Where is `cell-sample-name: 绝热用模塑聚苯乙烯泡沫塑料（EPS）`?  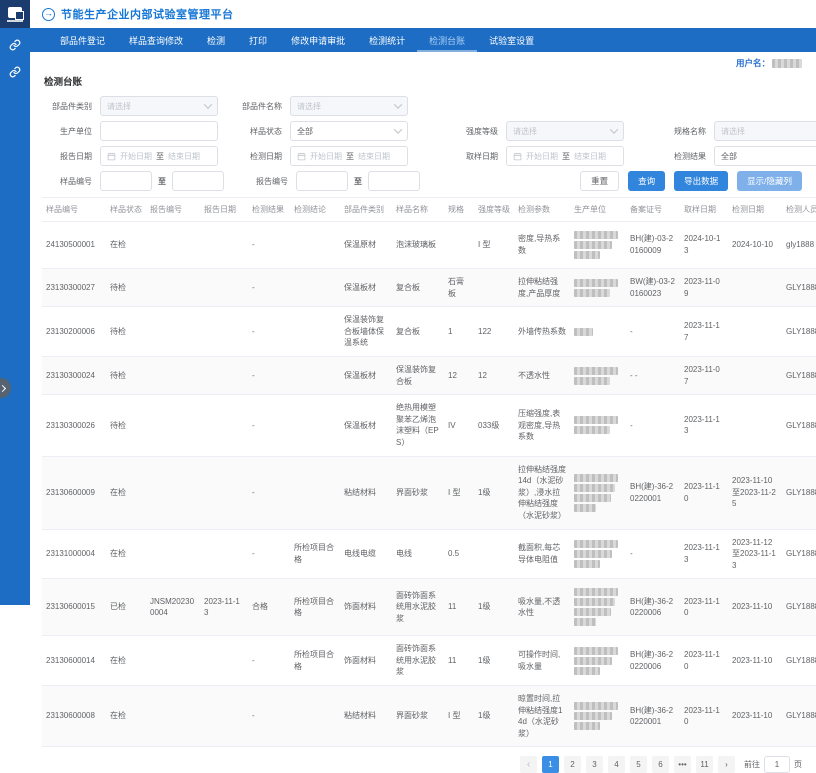 cell-sample-name: 绝热用模塑聚苯乙烯泡沫塑料（EPS） is located at coordinates (418, 425).